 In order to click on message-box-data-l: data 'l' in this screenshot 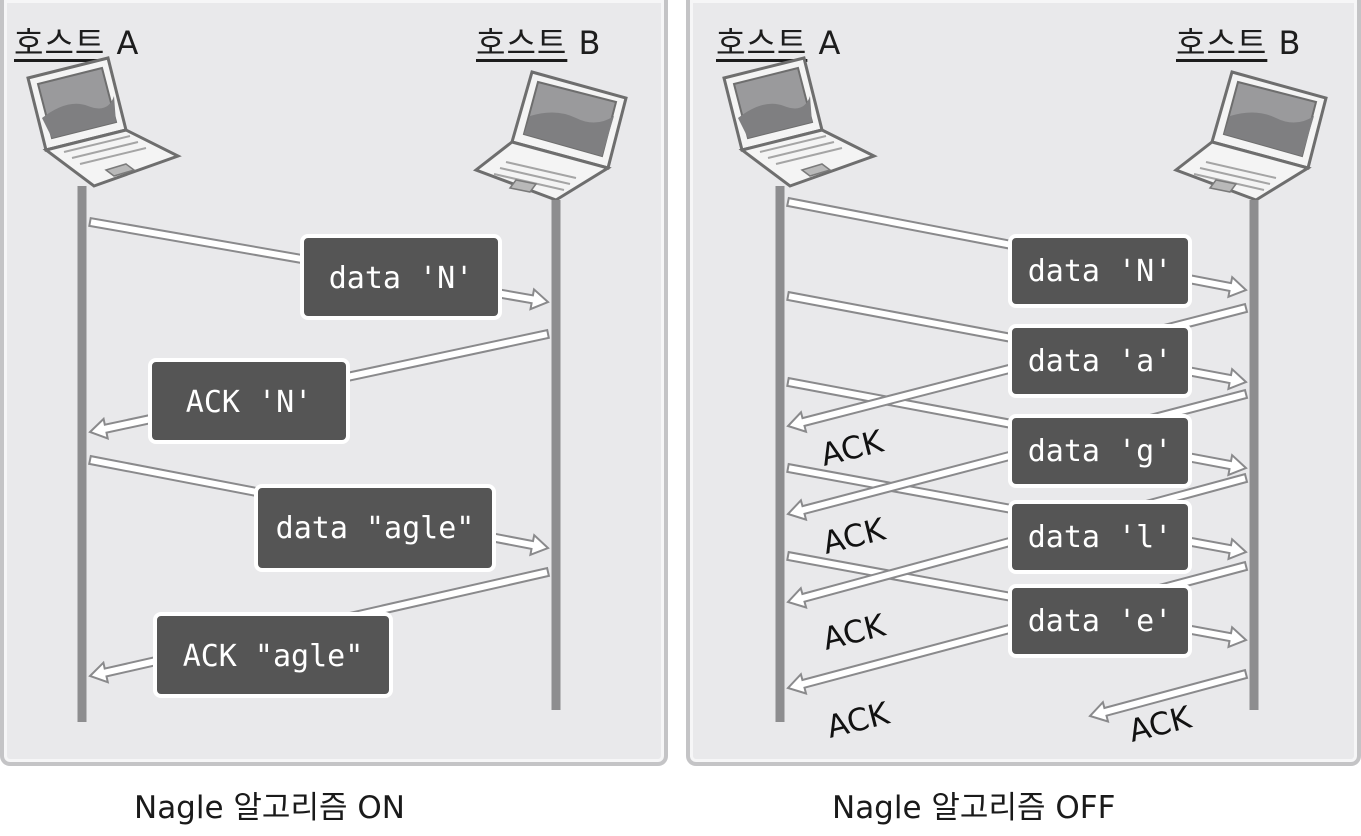, I will do `click(1100, 537)`.